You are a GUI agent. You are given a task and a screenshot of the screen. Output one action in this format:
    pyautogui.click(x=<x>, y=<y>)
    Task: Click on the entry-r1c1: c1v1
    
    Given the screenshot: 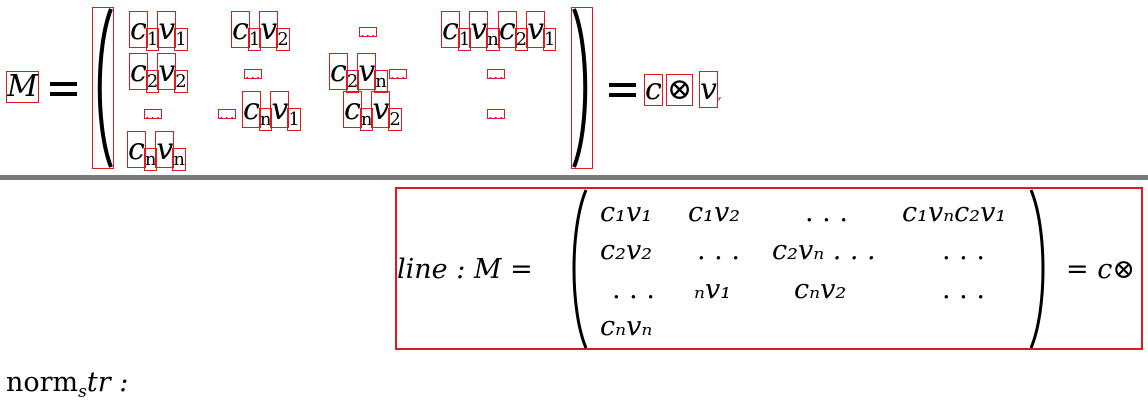 What is the action you would take?
    pyautogui.click(x=158, y=31)
    